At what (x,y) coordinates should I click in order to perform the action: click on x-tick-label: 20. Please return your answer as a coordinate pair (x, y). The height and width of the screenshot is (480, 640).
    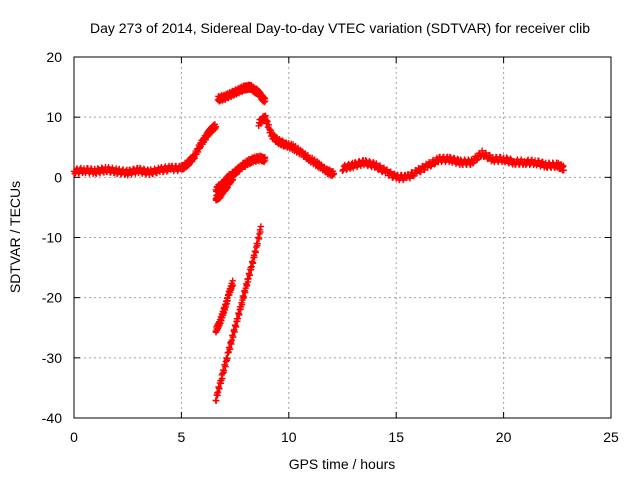
    Looking at the image, I should click on (504, 437).